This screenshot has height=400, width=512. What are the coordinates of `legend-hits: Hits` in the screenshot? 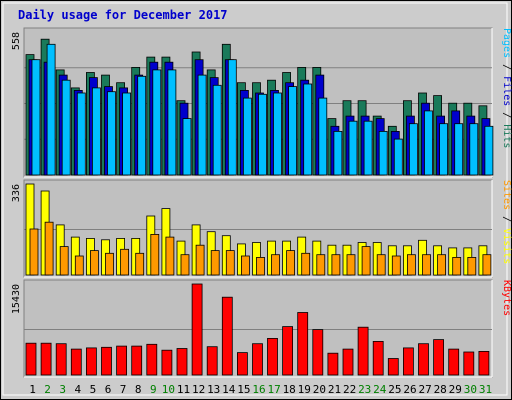 It's located at (506, 136).